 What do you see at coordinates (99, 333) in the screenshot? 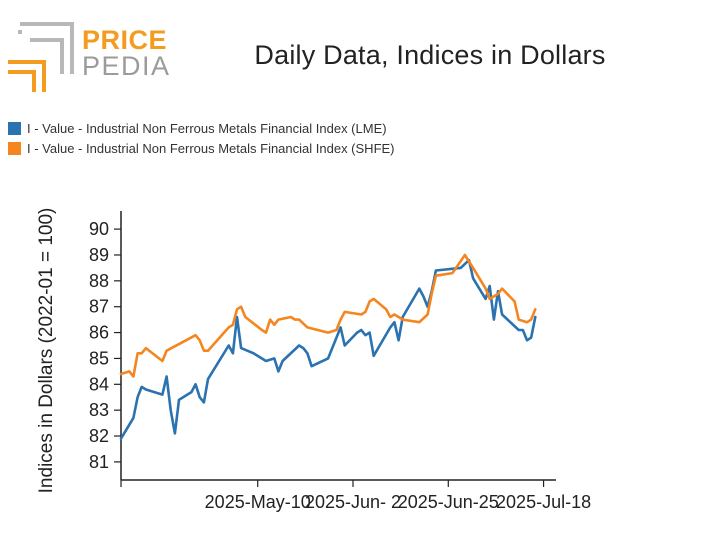
I see `y-tick-label: 86` at bounding box center [99, 333].